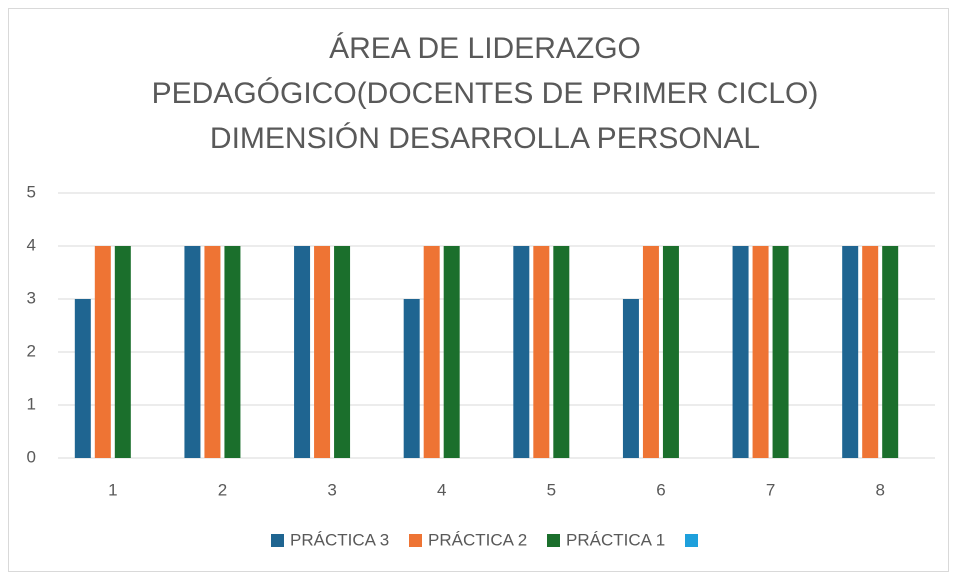 The image size is (957, 580). Describe the element at coordinates (339, 539) in the screenshot. I see `legend-label: PRÁCTICA 3` at that location.